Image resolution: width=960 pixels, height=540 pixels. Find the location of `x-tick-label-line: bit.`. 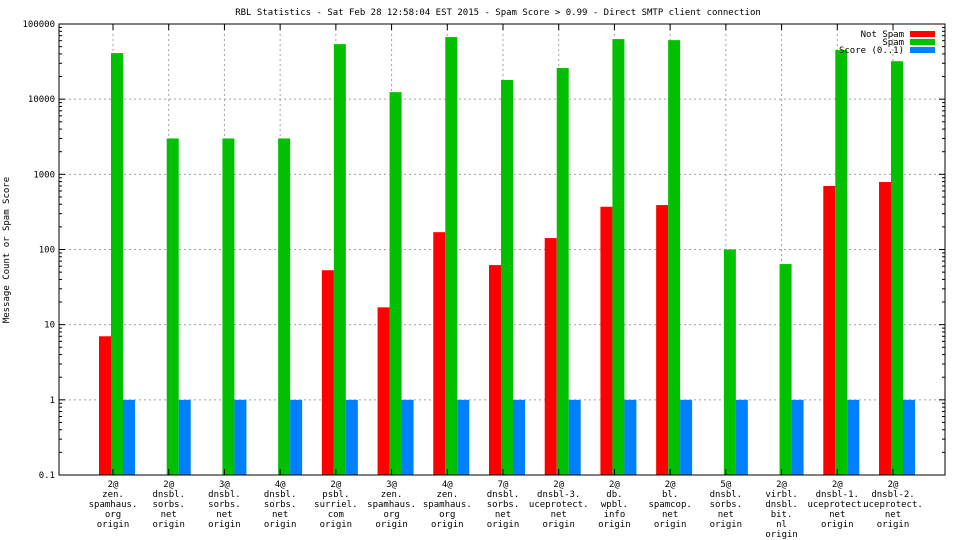

x-tick-label-line: bit. is located at coordinates (782, 515).